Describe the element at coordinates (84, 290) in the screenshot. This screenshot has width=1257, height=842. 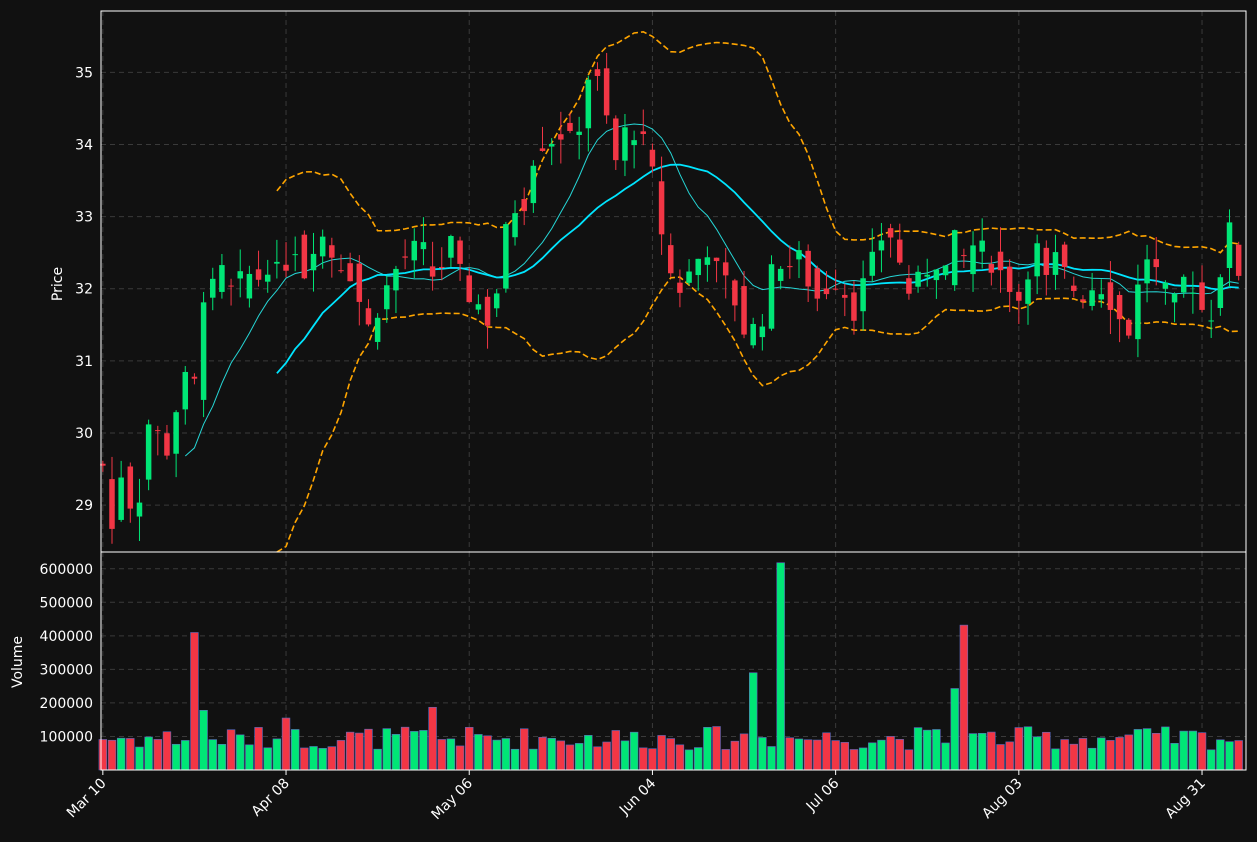
I see `price-tick-label: 32` at that location.